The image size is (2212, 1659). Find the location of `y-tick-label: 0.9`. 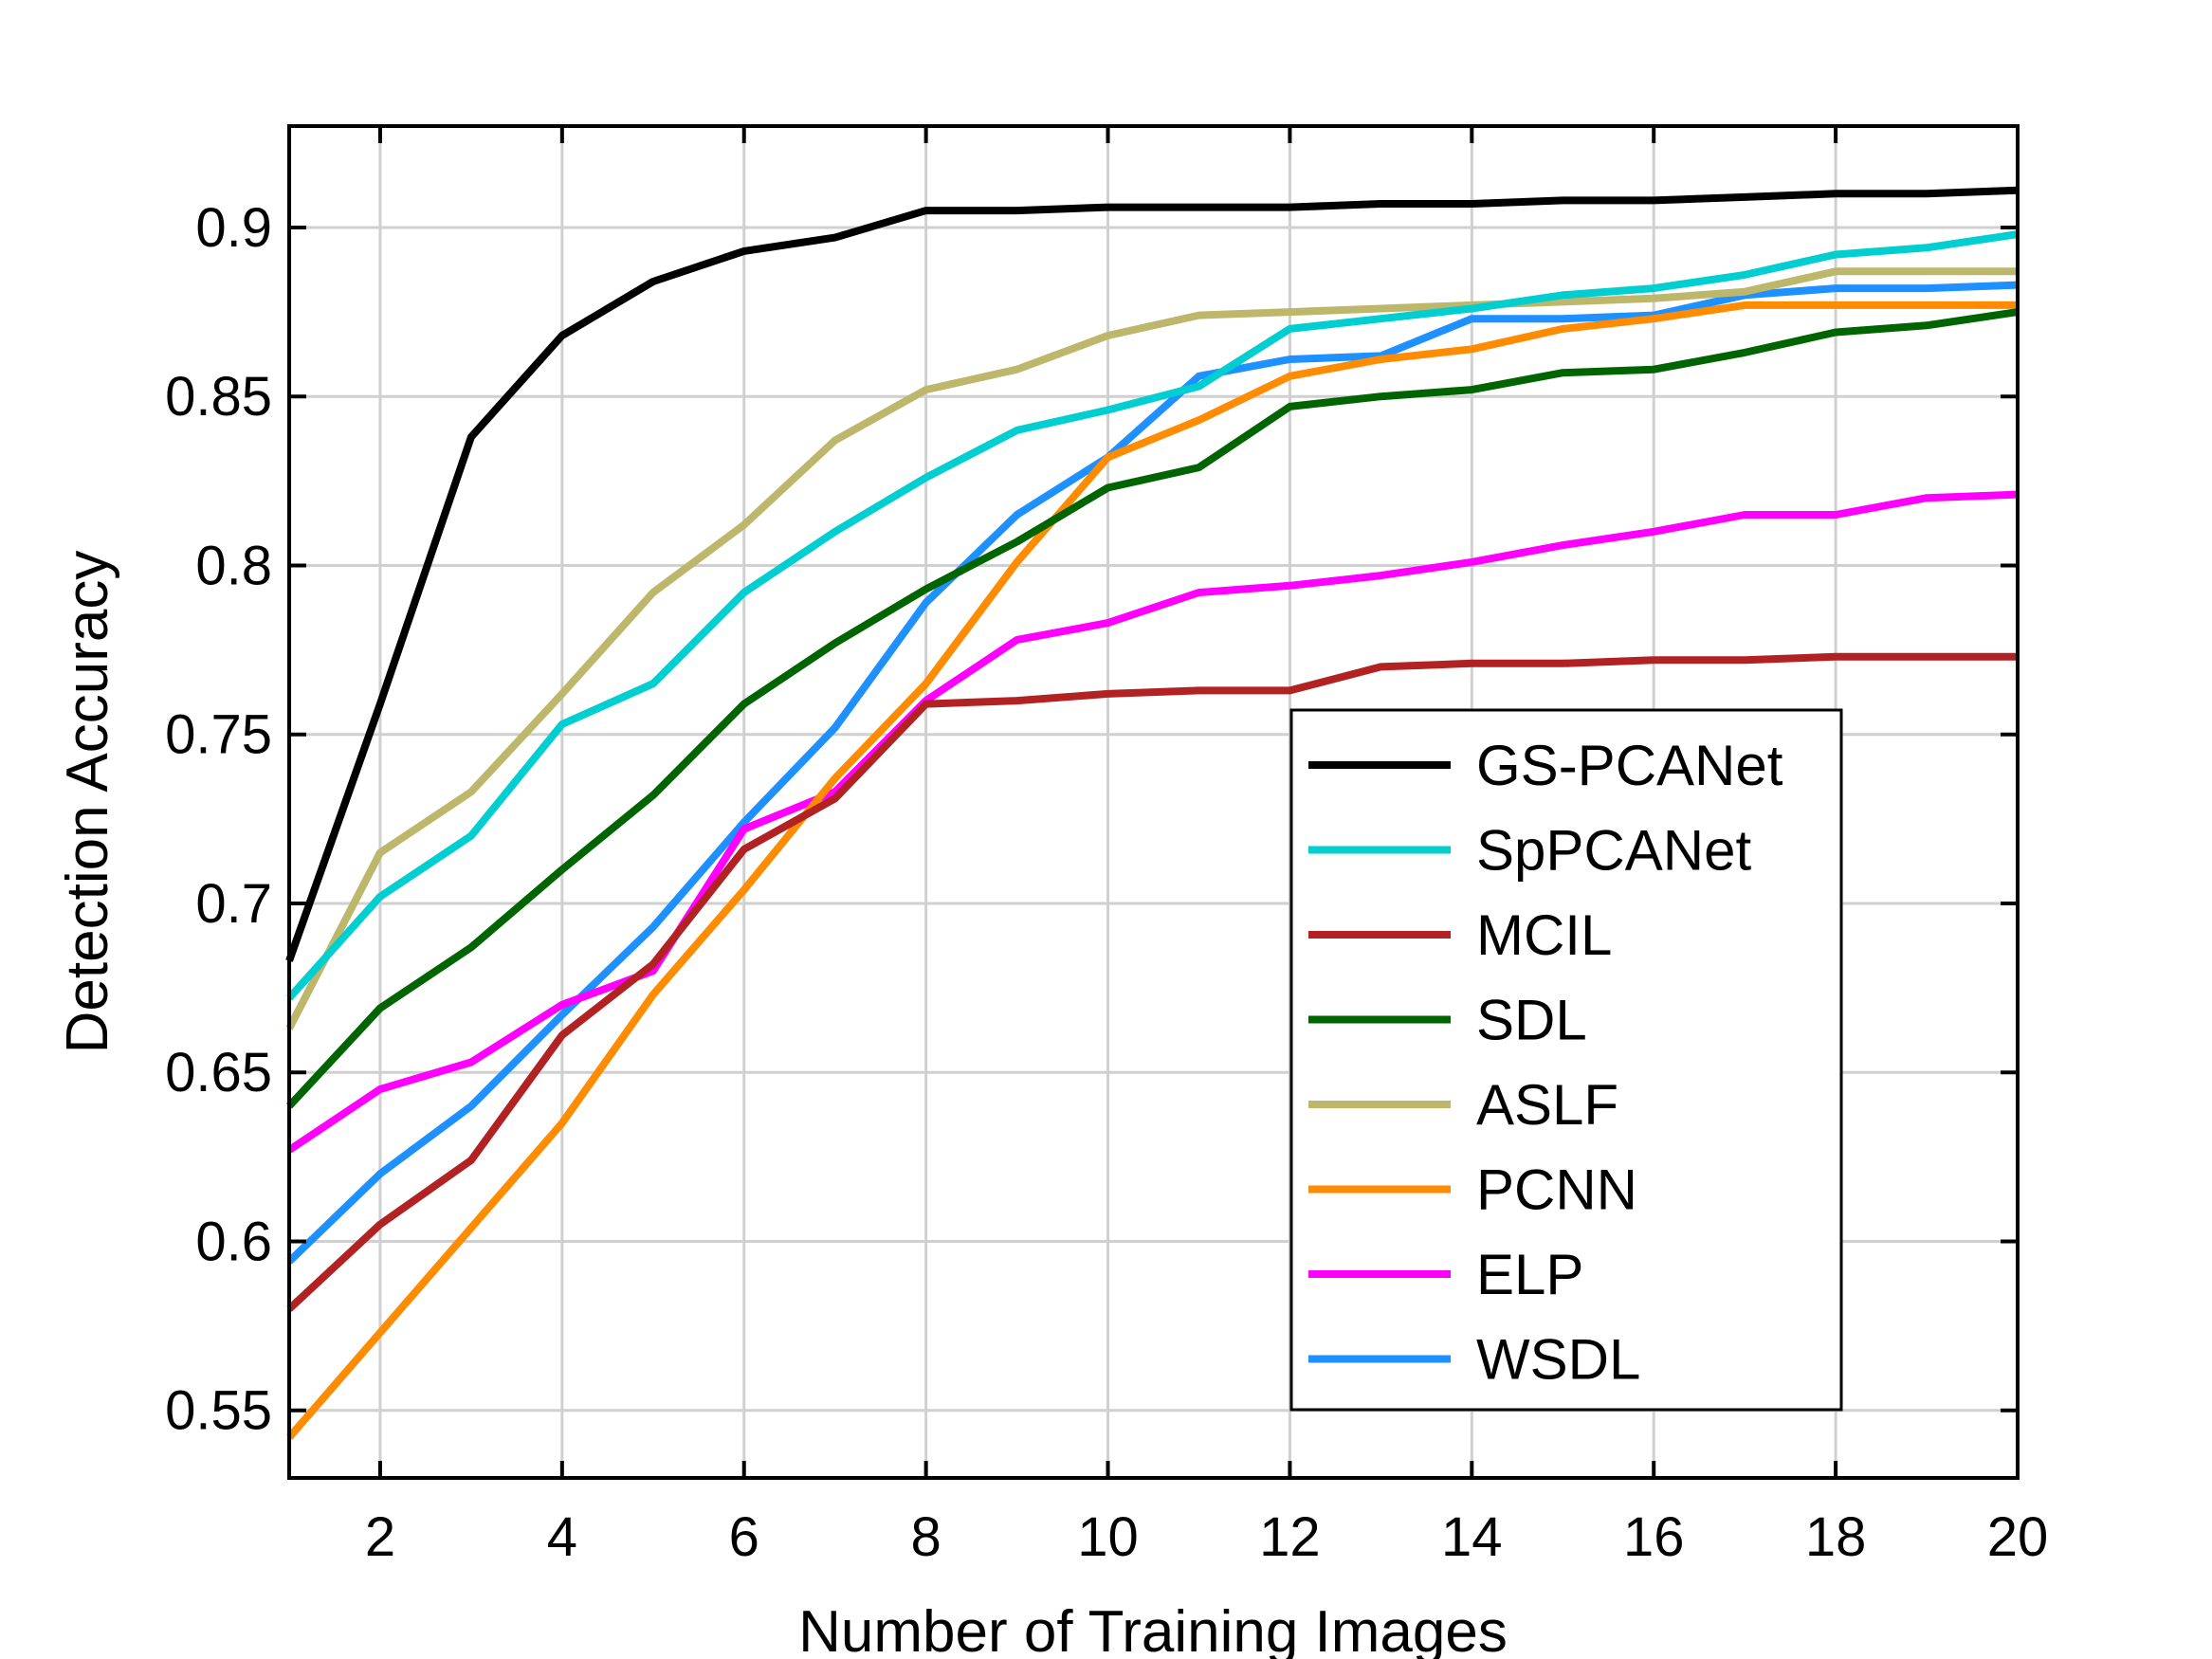

y-tick-label: 0.9 is located at coordinates (233, 228).